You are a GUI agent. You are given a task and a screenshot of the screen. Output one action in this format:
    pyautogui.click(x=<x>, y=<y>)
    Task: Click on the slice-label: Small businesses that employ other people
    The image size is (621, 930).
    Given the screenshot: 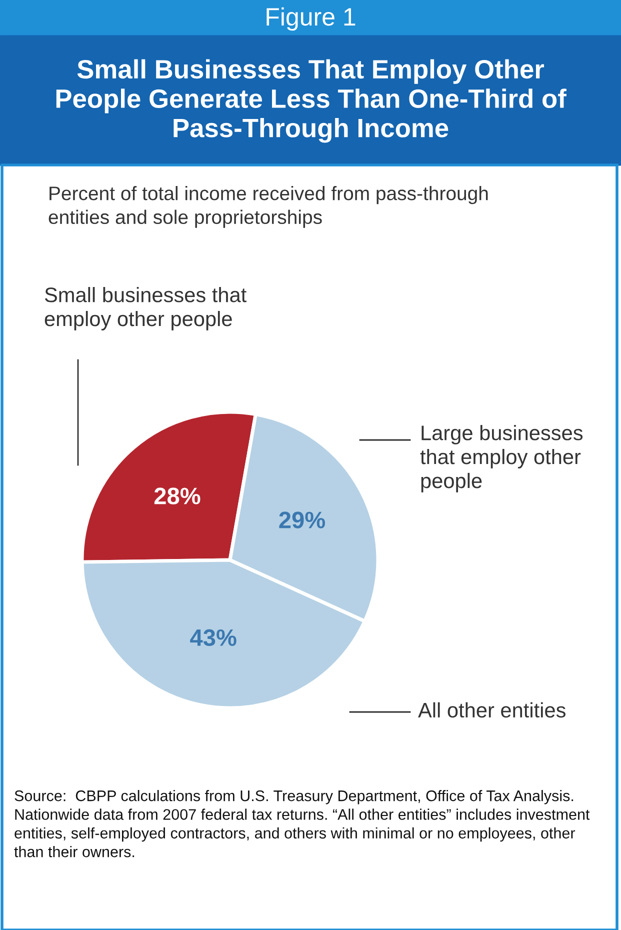 What is the action you would take?
    pyautogui.click(x=145, y=308)
    